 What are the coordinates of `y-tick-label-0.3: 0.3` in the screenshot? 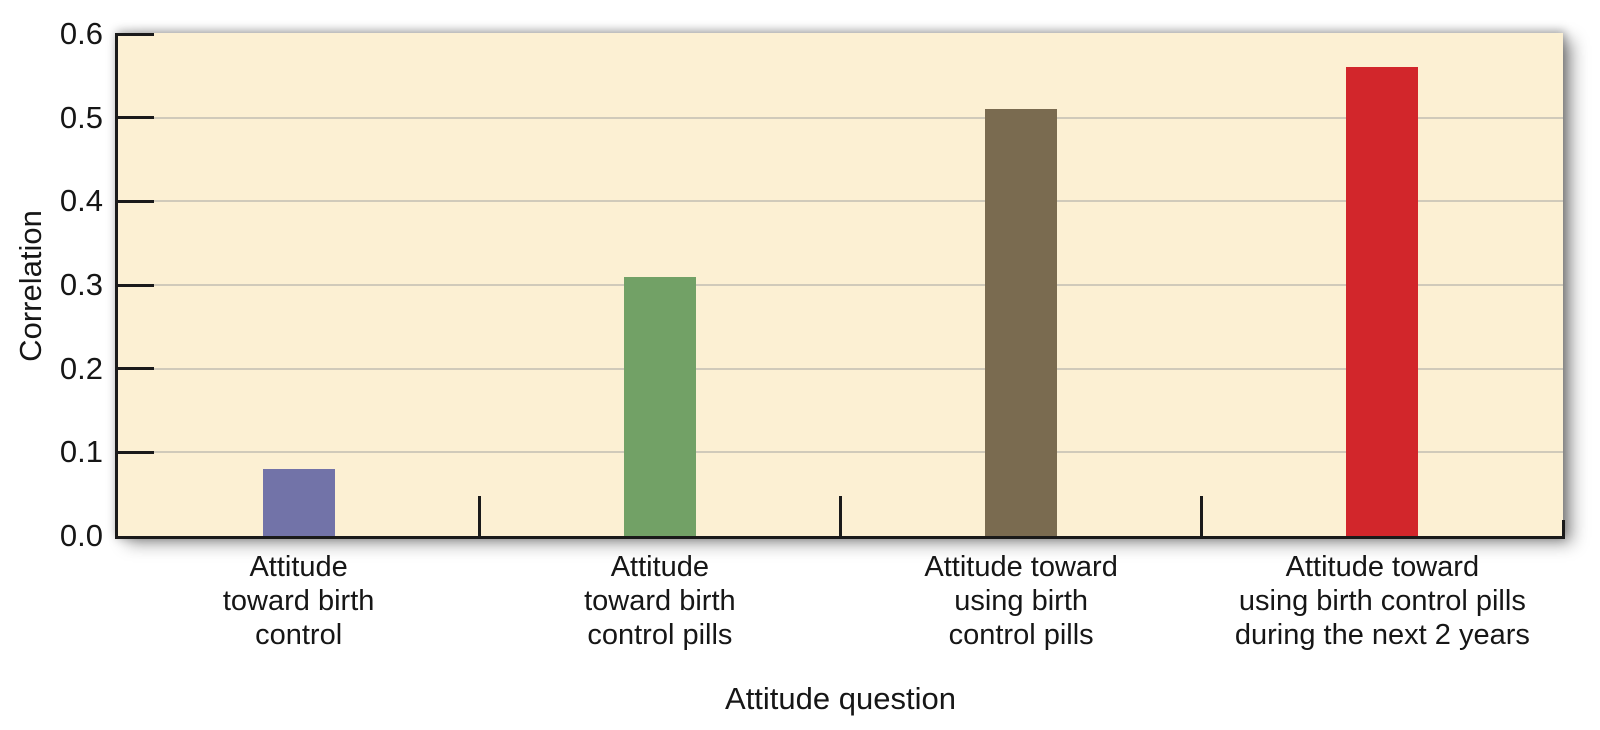 It's located at (81, 284).